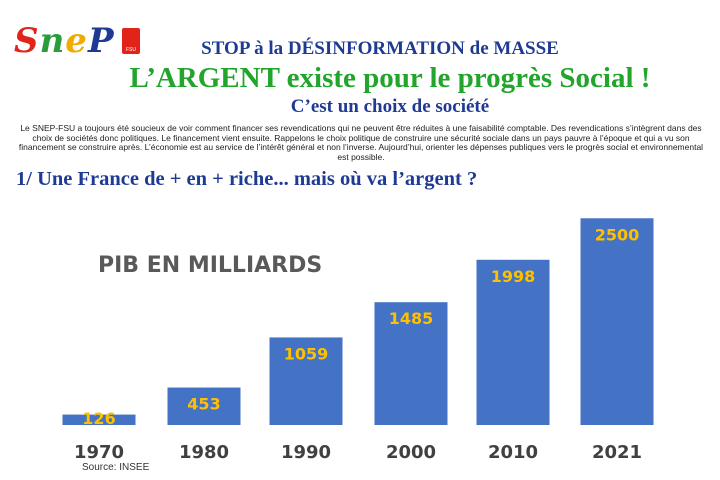 The width and height of the screenshot is (720, 480). What do you see at coordinates (390, 78) in the screenshot?
I see `headline-argent: L’ARGENT existe pour le progrès Social !` at bounding box center [390, 78].